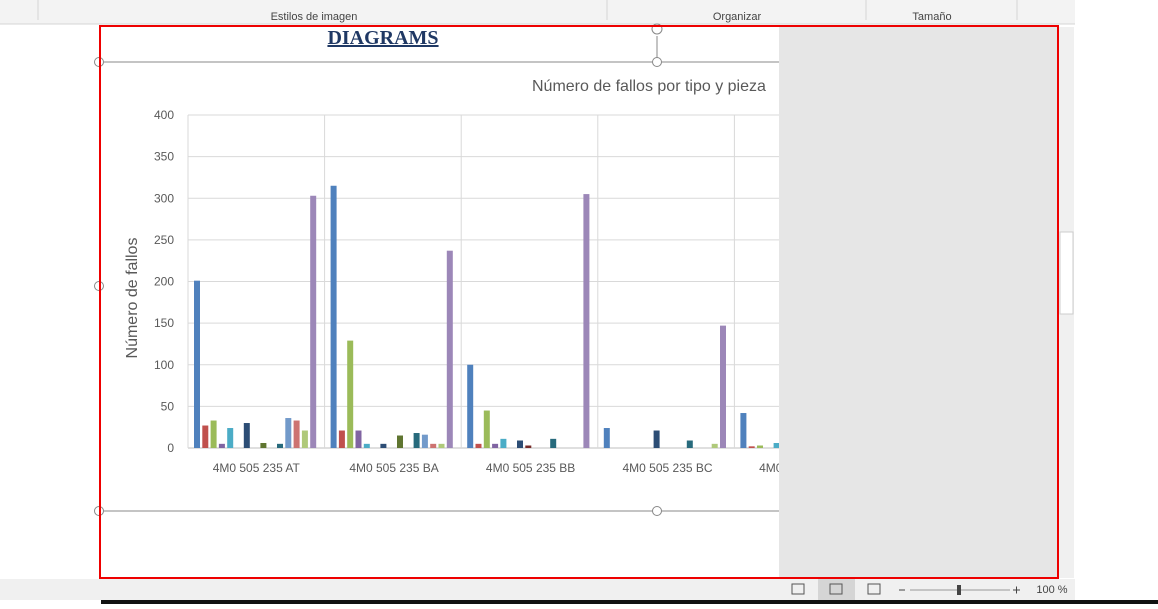 This screenshot has width=1158, height=609. I want to click on y-tick-label: 50, so click(168, 406).